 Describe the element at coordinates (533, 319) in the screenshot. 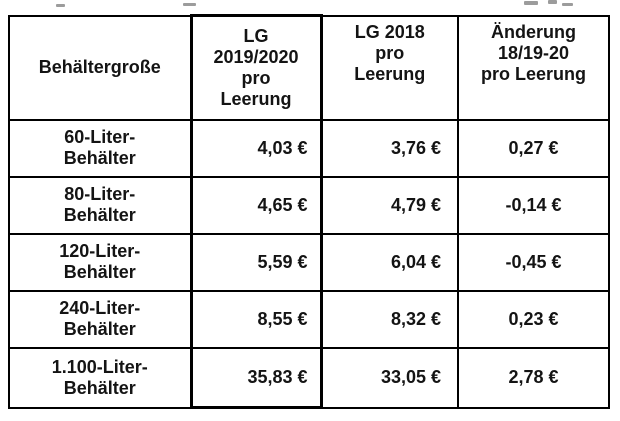

I see `cell-change: 0,23 €` at that location.